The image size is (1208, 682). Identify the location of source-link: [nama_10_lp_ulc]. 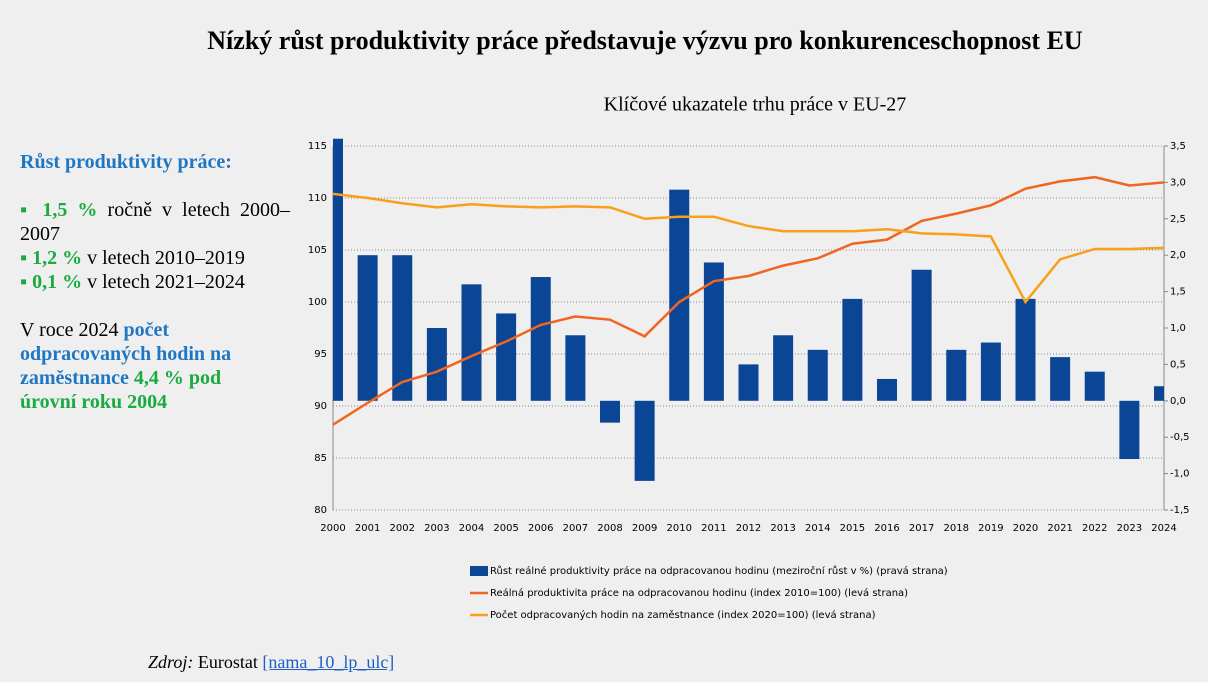
(328, 662).